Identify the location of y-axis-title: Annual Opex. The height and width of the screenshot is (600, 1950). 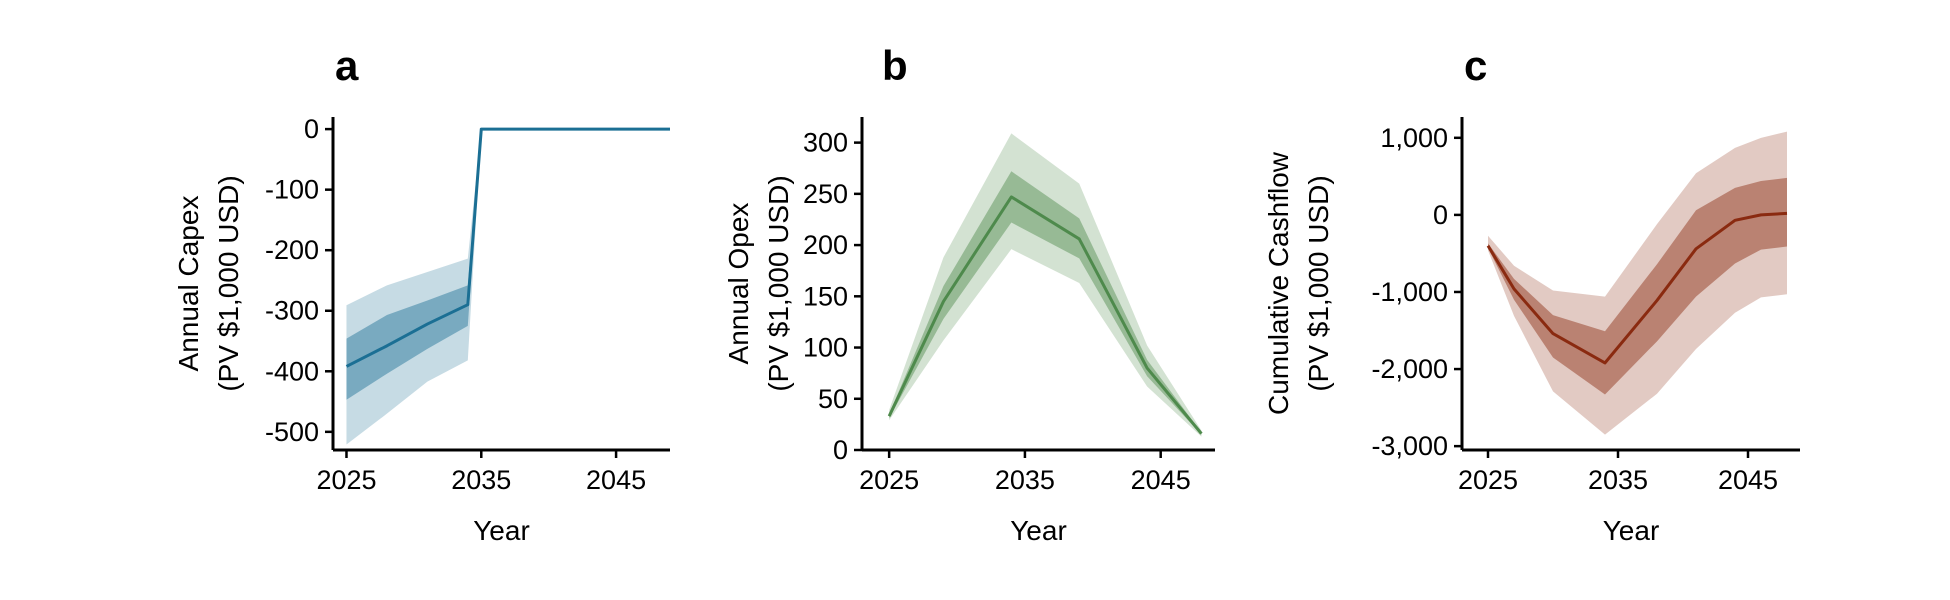
(738, 284).